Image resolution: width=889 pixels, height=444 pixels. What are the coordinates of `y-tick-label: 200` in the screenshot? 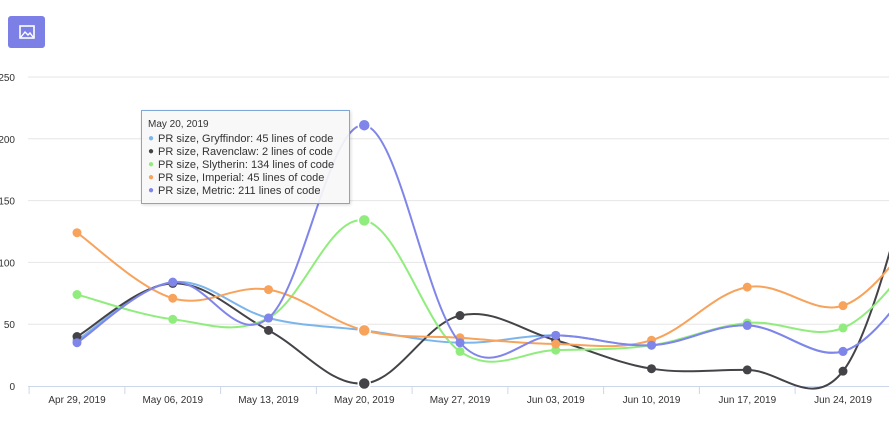 It's located at (7, 140).